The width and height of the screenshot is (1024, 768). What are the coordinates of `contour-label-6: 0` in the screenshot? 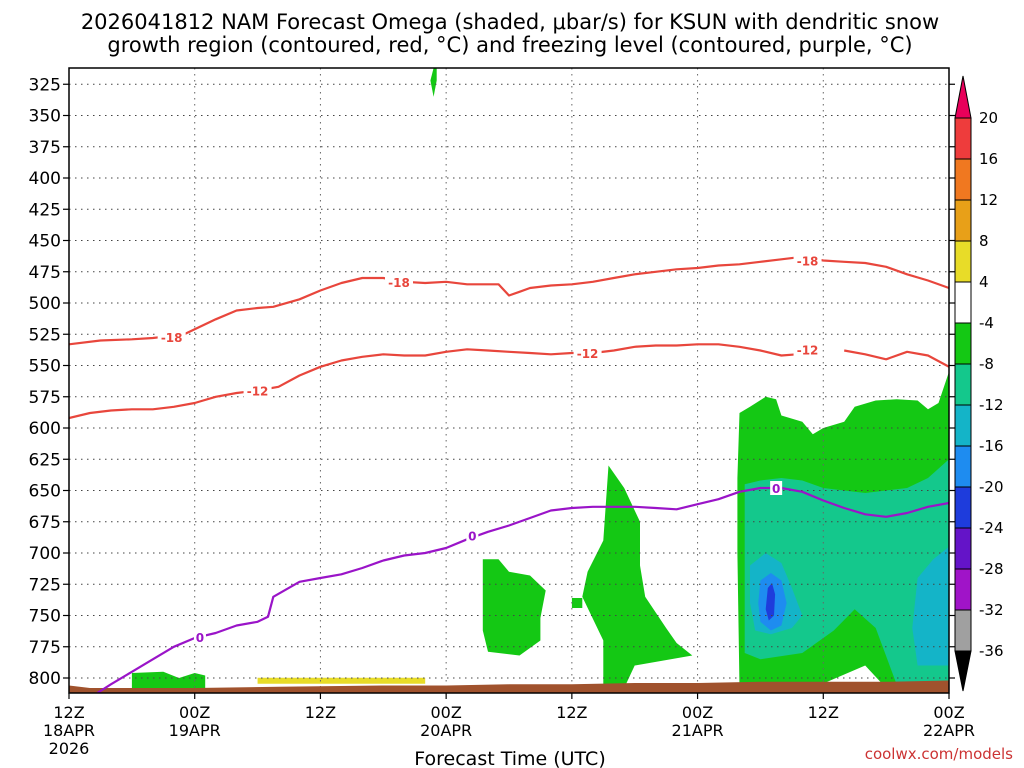 It's located at (200, 638).